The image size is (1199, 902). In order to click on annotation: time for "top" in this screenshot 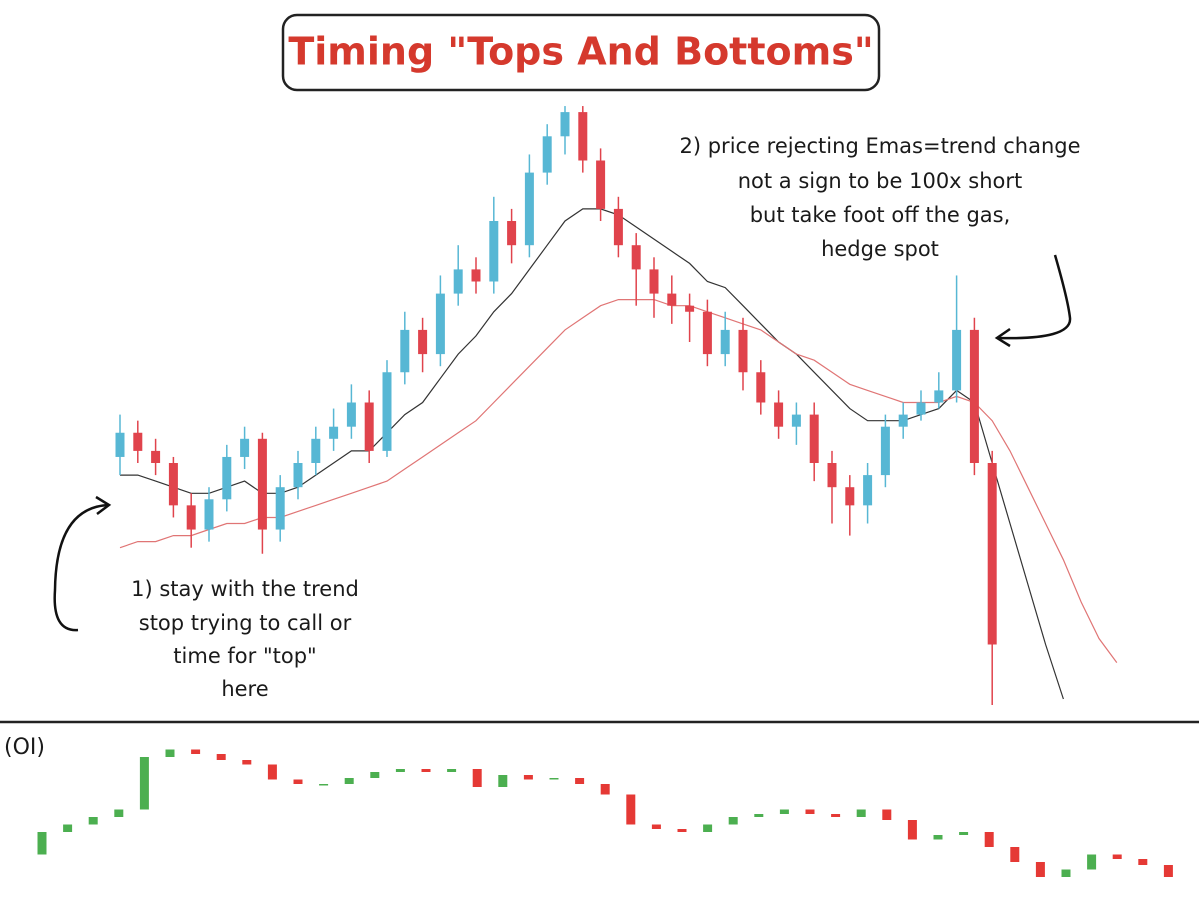, I will do `click(244, 656)`.